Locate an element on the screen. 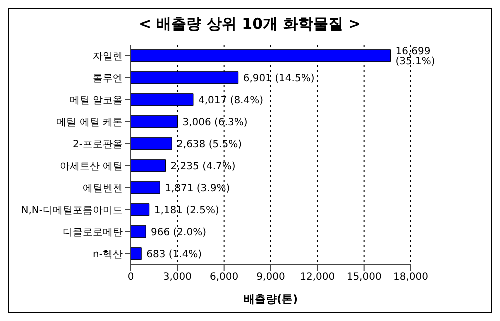 Image resolution: width=500 pixels, height=321 pixels. data-label: 683 (1.4%) is located at coordinates (174, 254).